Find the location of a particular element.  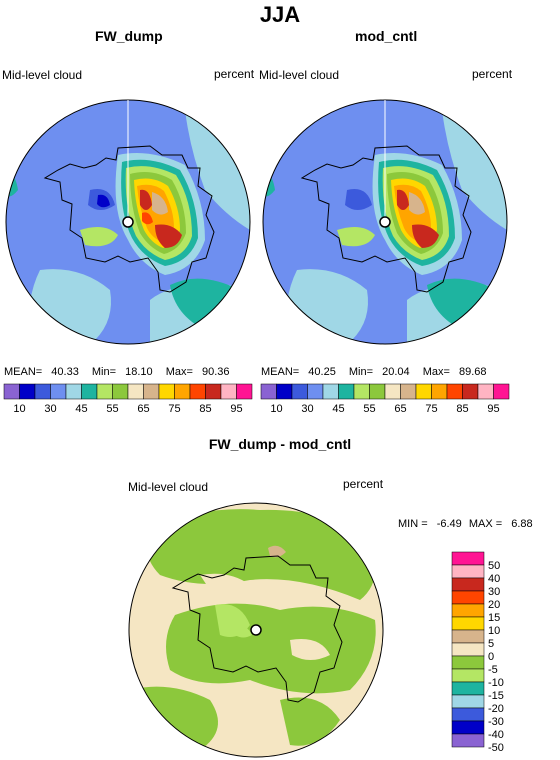

stats-diff: MIN = -6.49 MAX = 6.88 is located at coordinates (479, 524).